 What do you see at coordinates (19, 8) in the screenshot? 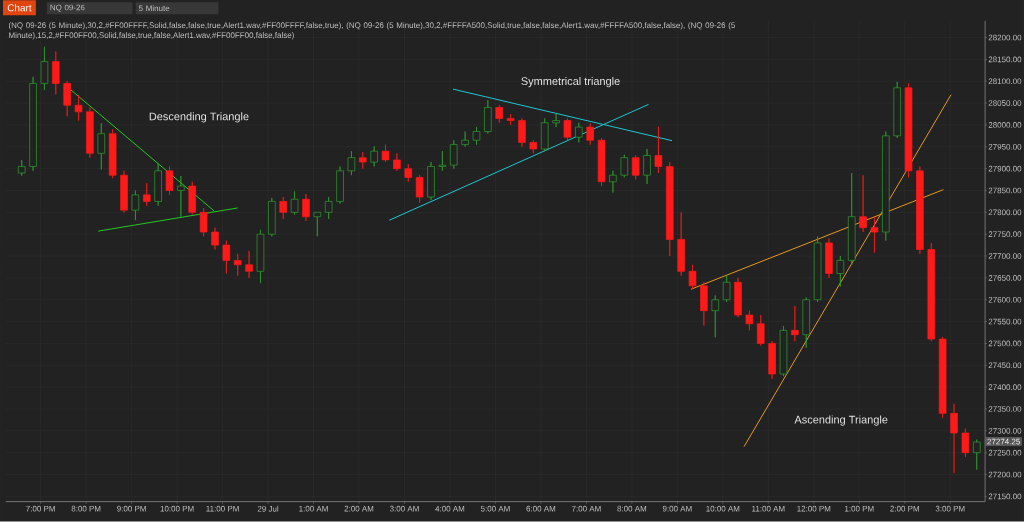
I see `text: Chart` at bounding box center [19, 8].